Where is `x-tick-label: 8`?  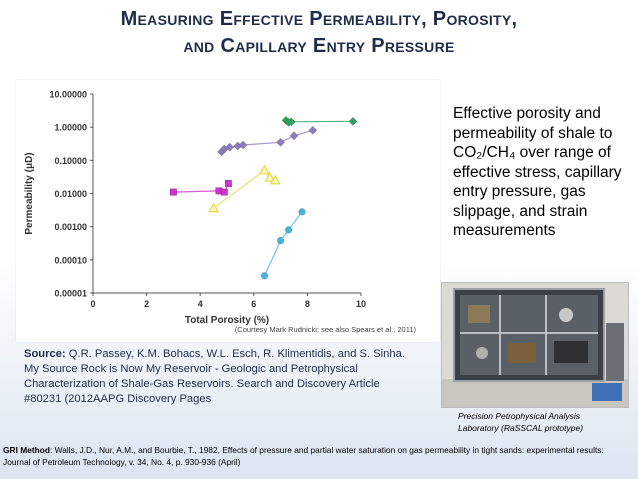
x-tick-label: 8 is located at coordinates (307, 304).